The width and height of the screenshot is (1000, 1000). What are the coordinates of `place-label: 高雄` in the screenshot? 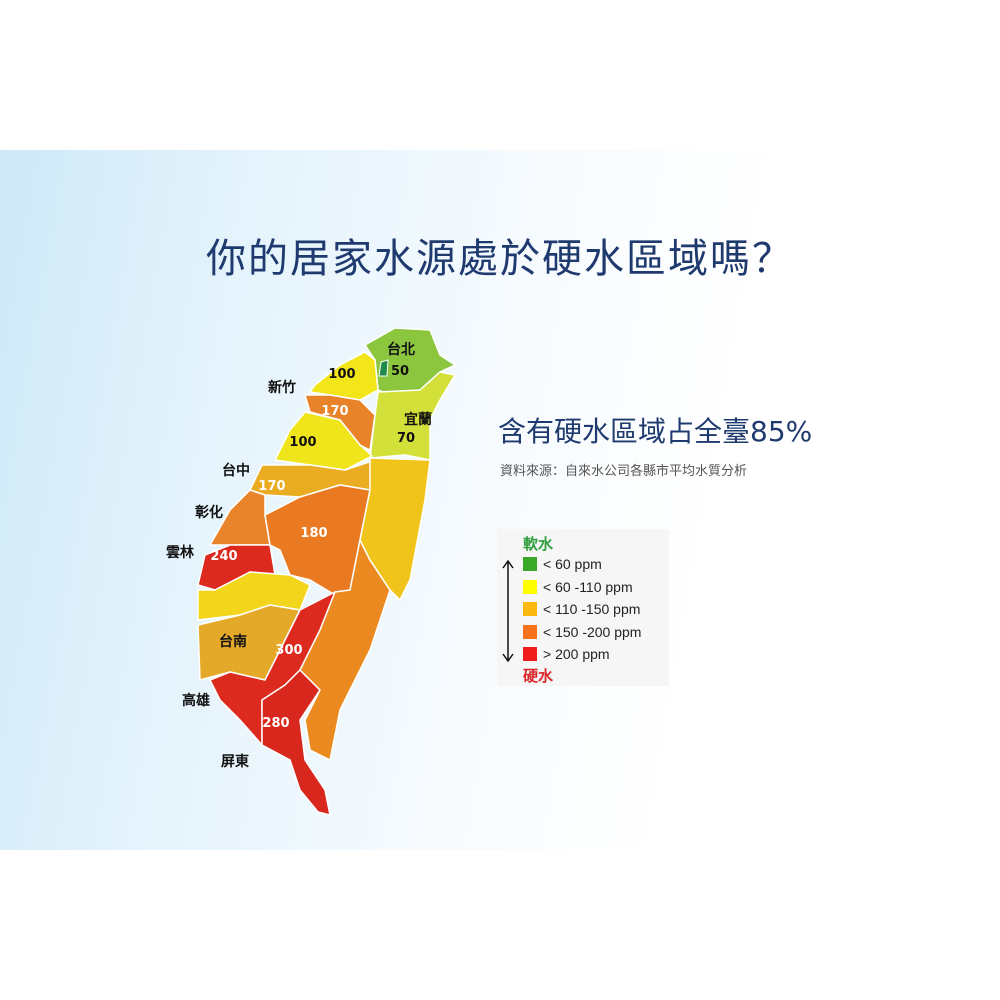 It's located at (196, 700).